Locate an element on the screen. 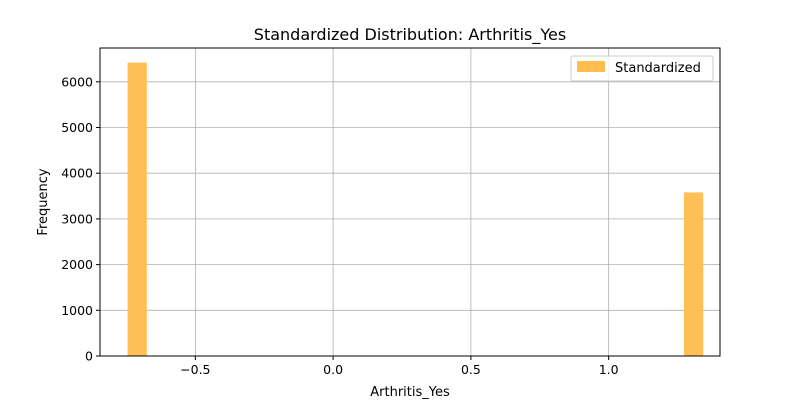  x-tick-label-1: 0.0 is located at coordinates (333, 369).